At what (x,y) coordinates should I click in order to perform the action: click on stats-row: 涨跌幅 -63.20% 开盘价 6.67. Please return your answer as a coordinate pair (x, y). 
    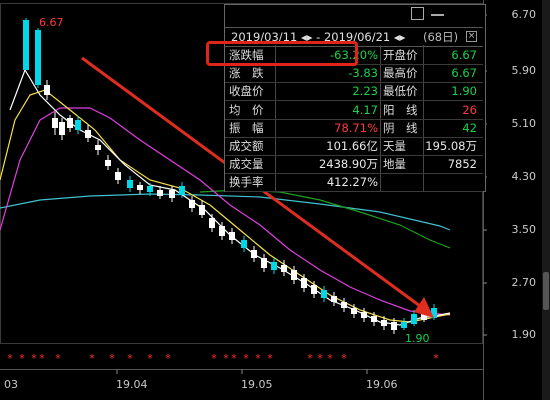
    Looking at the image, I should click on (354, 55).